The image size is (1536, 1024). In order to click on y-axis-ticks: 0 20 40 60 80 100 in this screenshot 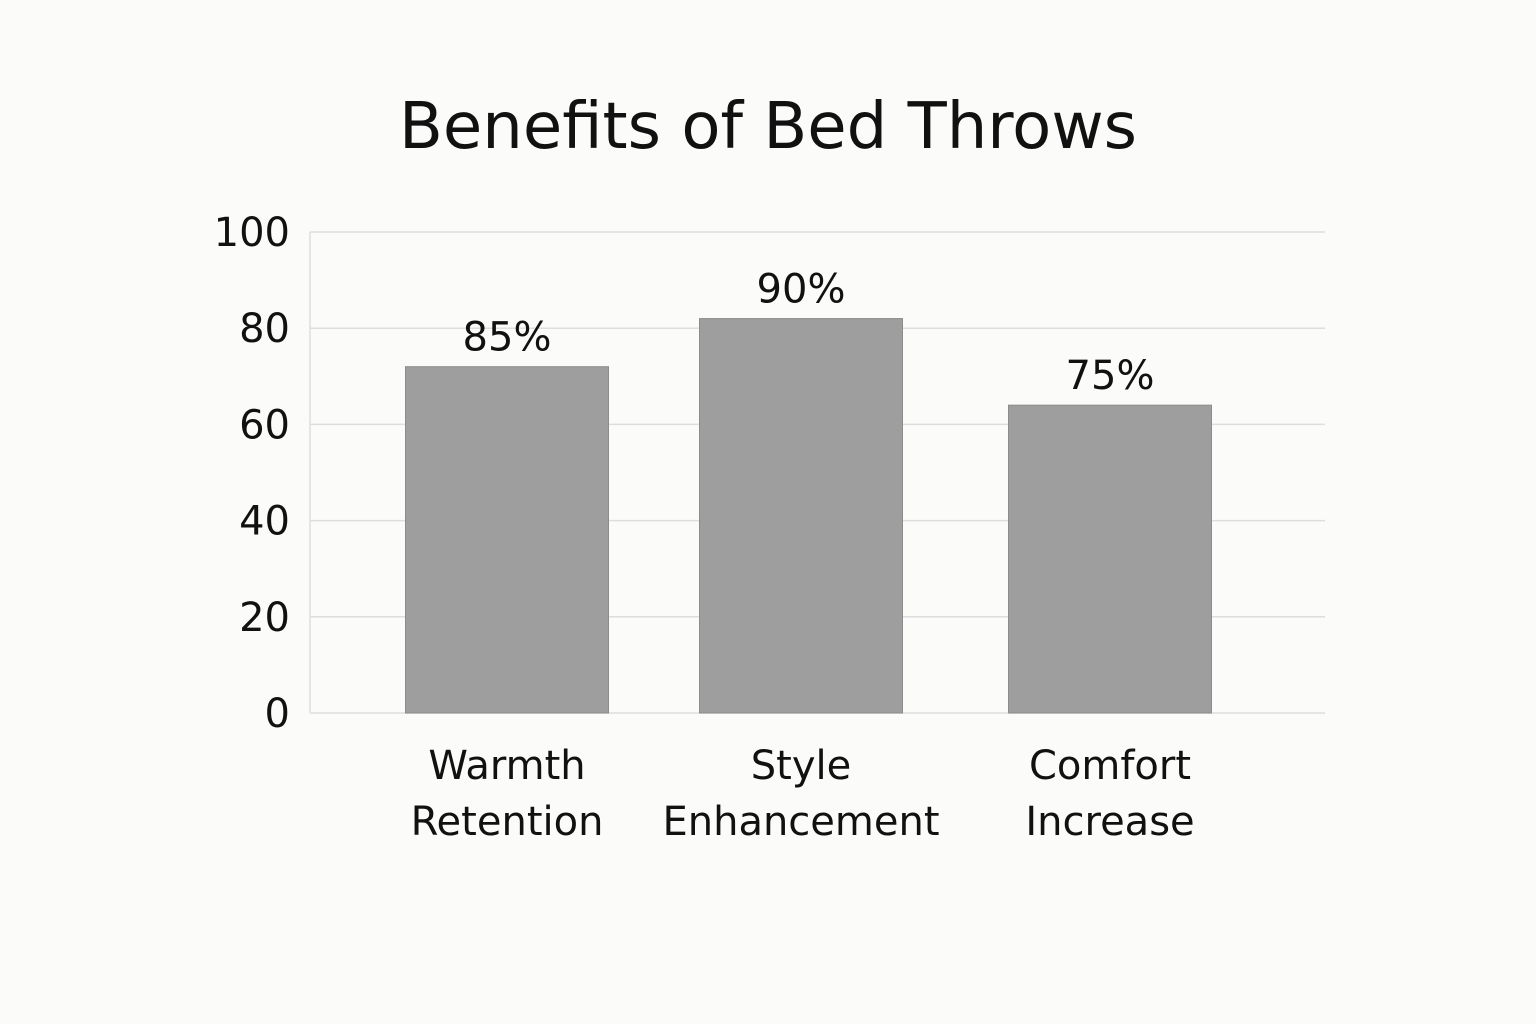, I will do `click(252, 473)`.